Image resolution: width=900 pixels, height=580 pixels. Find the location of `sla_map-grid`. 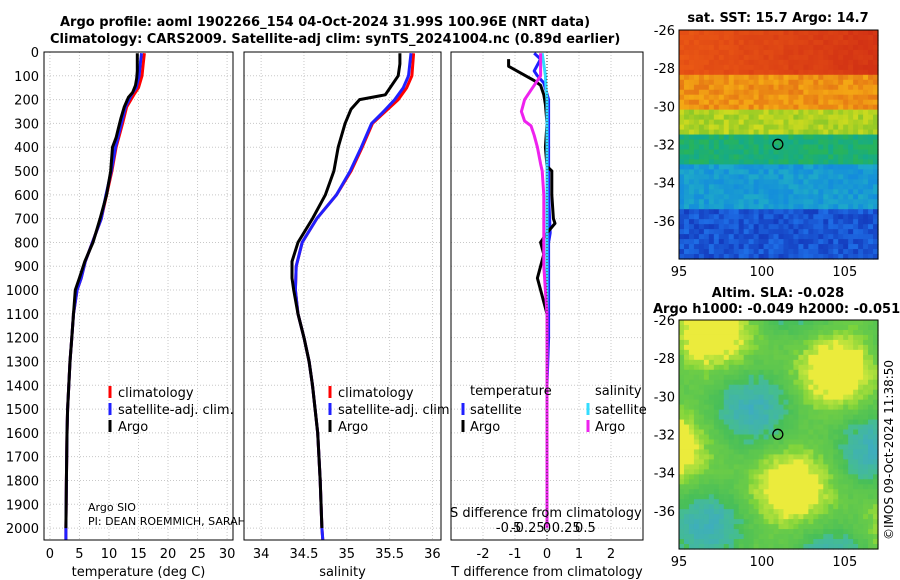

sla_map-grid is located at coordinates (779, 435).